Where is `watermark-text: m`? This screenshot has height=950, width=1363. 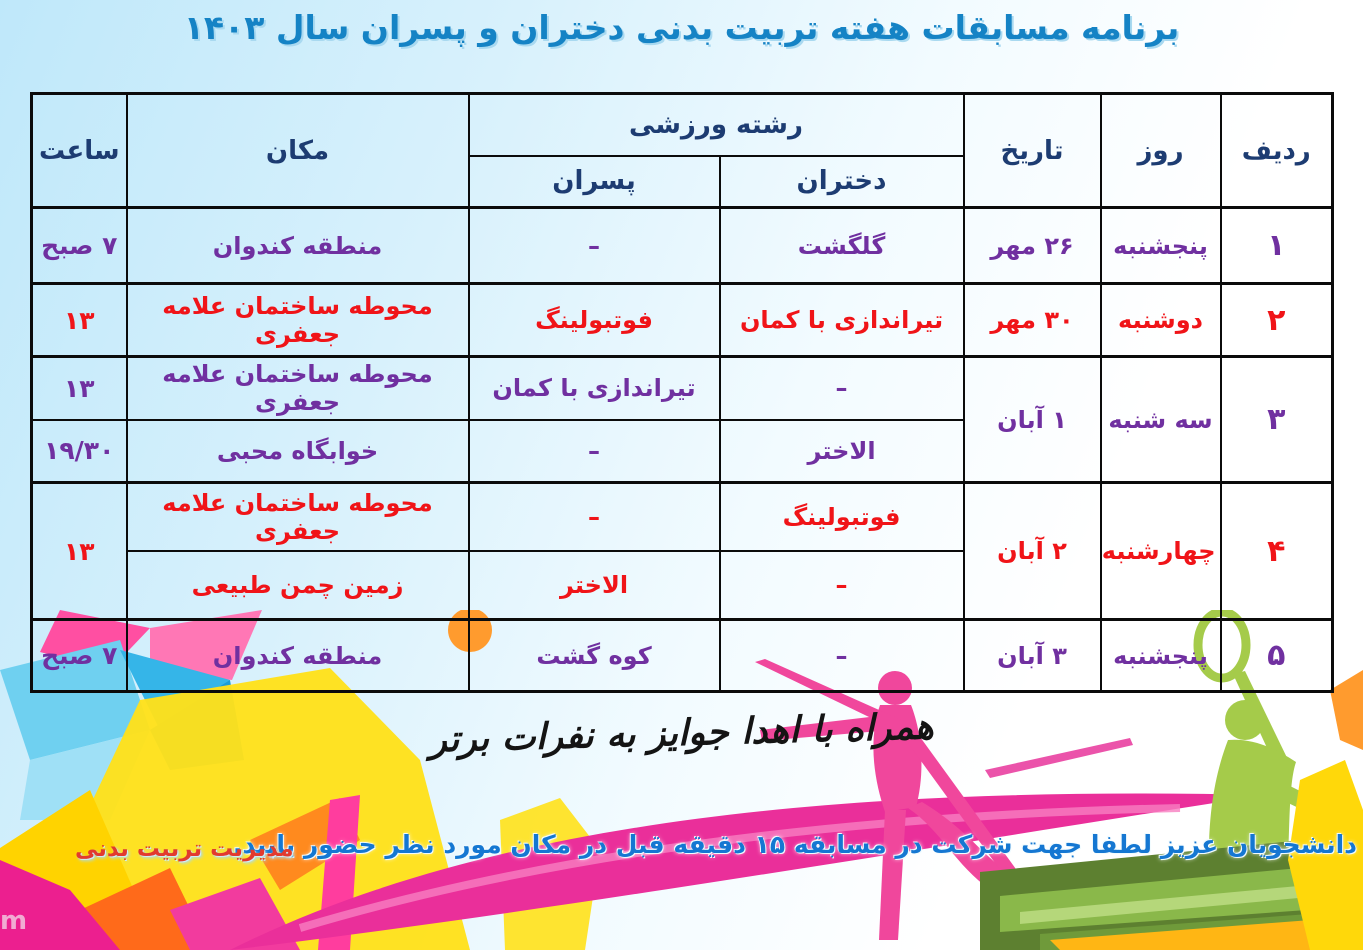
watermark-text: m is located at coordinates (14, 921).